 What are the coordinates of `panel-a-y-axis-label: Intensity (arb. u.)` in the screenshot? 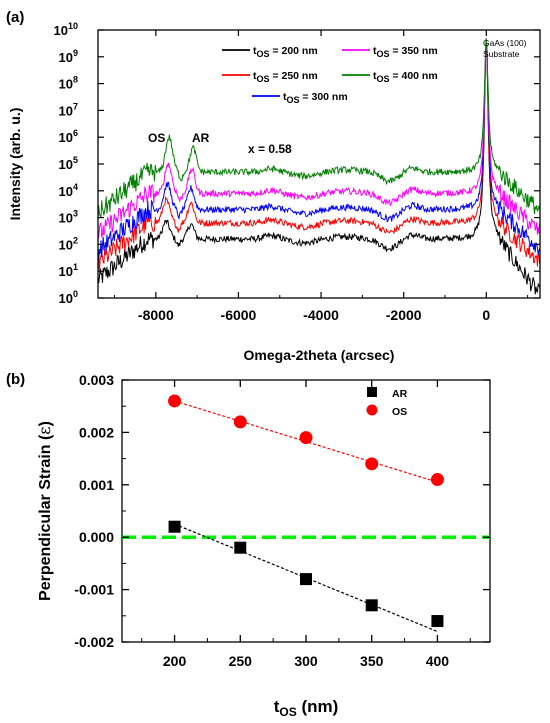 It's located at (15, 164).